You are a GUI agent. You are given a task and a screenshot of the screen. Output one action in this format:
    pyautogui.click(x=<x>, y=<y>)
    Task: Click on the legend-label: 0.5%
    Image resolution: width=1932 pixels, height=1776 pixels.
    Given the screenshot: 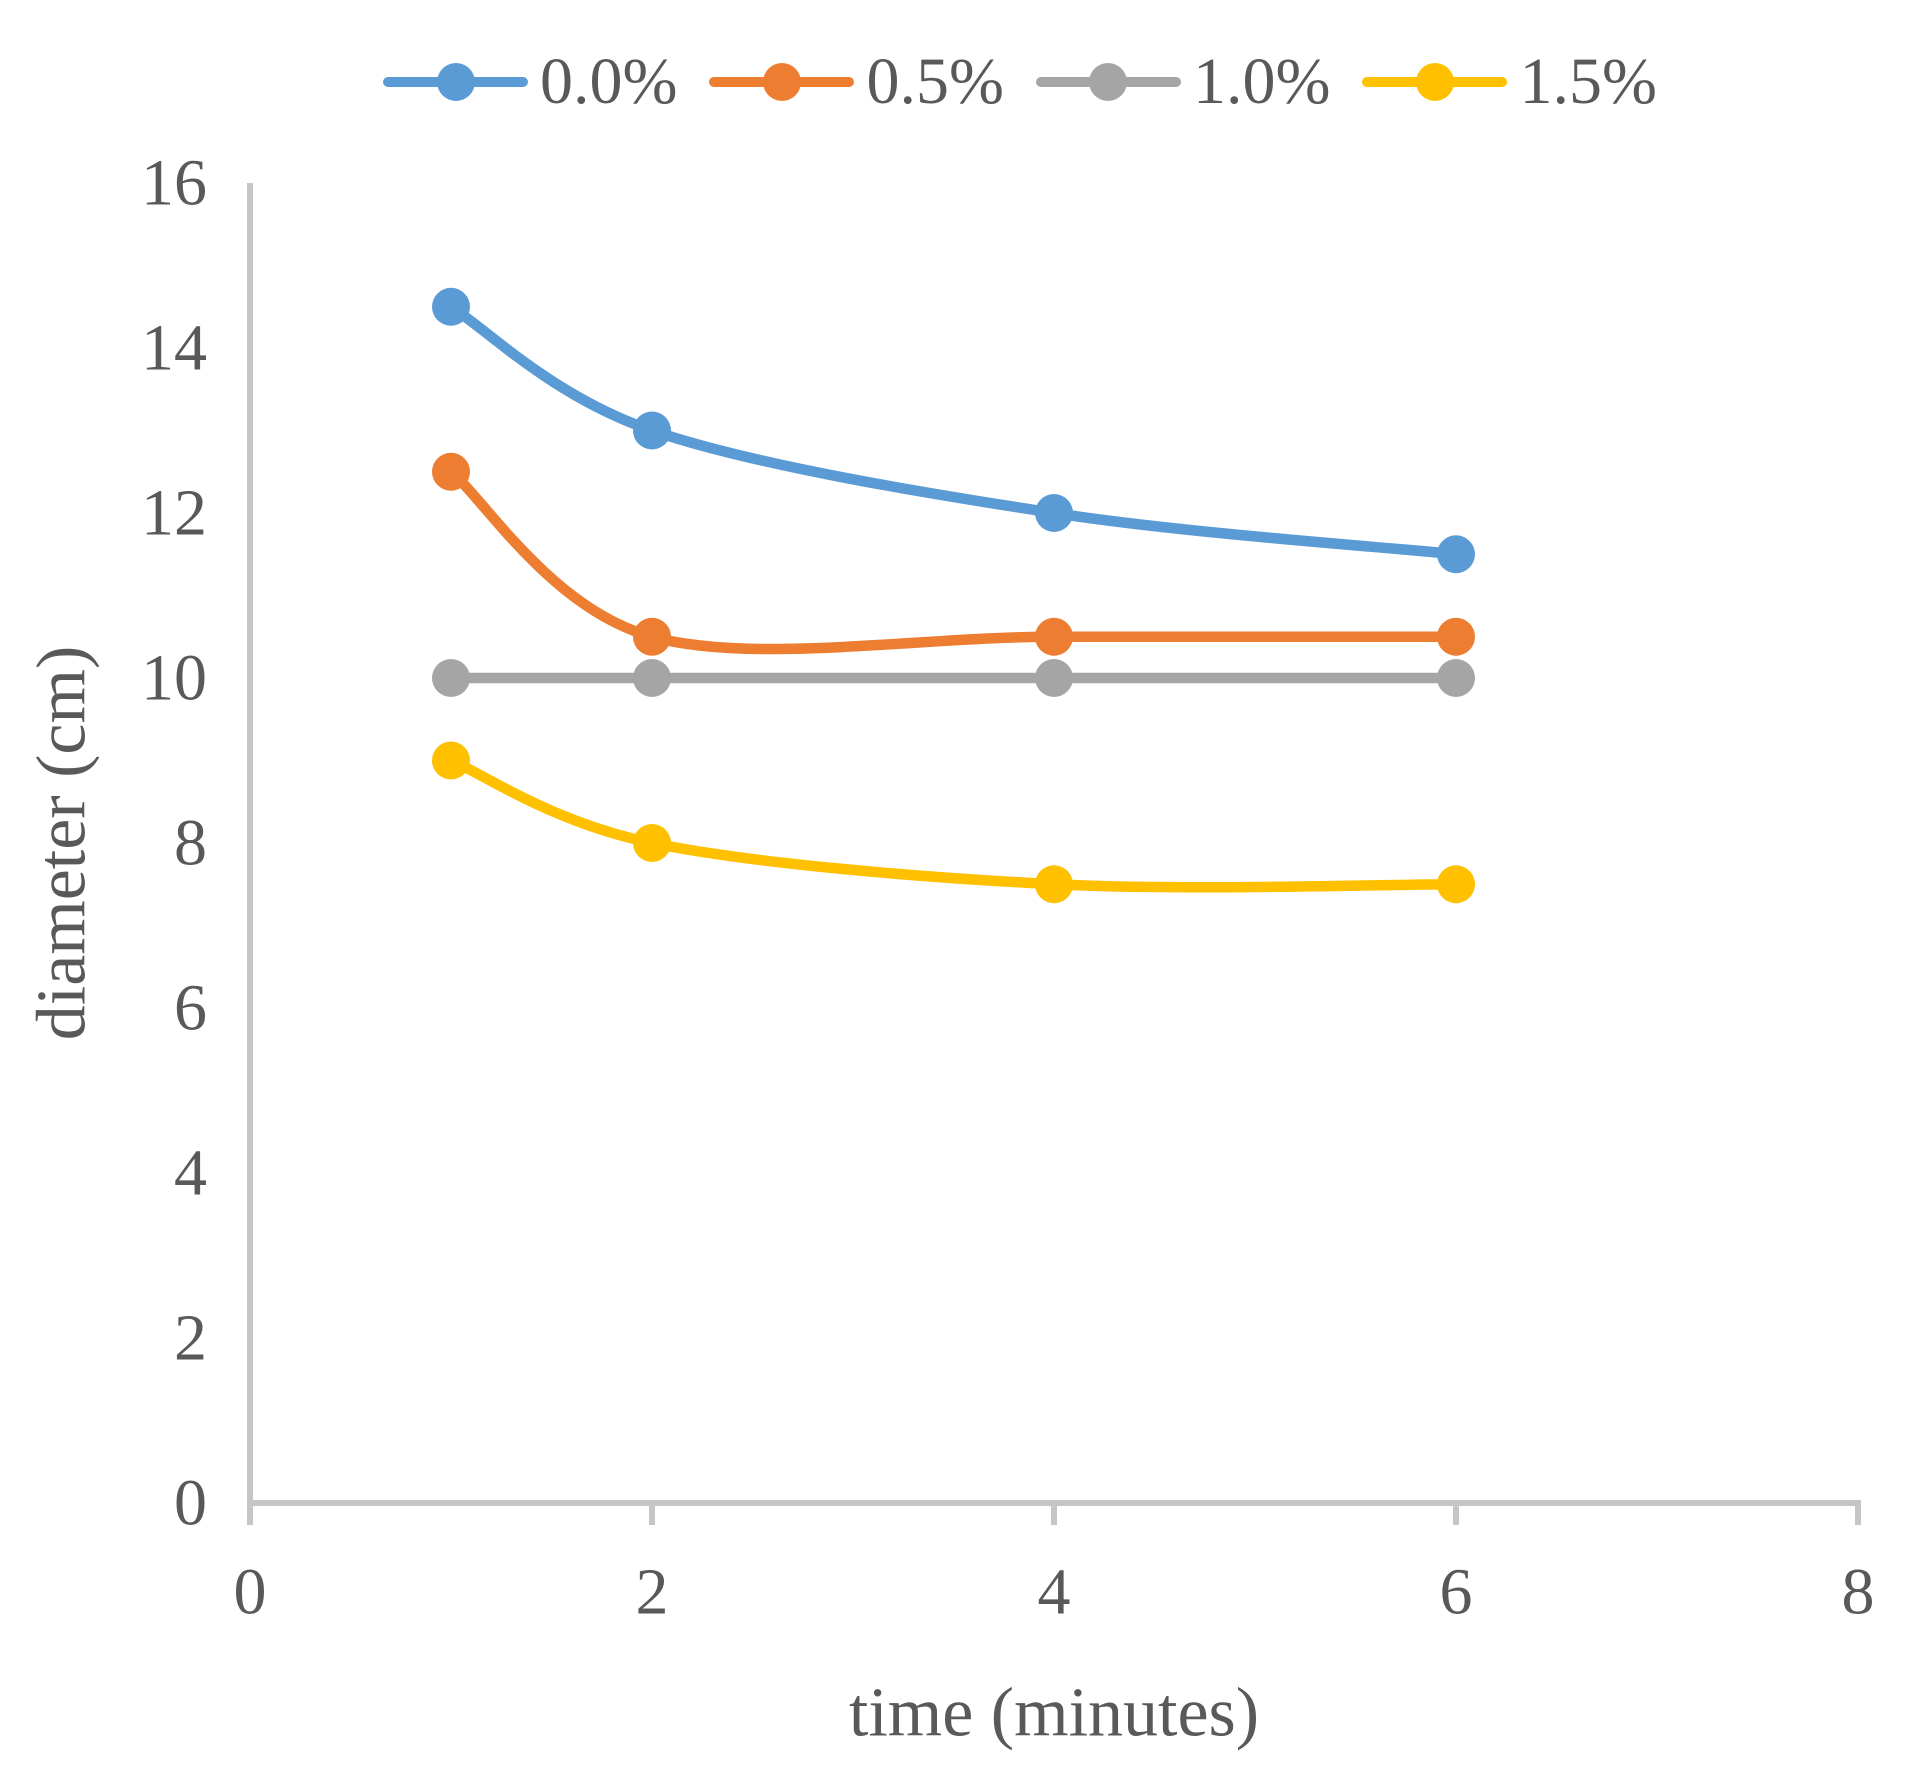 What is the action you would take?
    pyautogui.click(x=935, y=81)
    